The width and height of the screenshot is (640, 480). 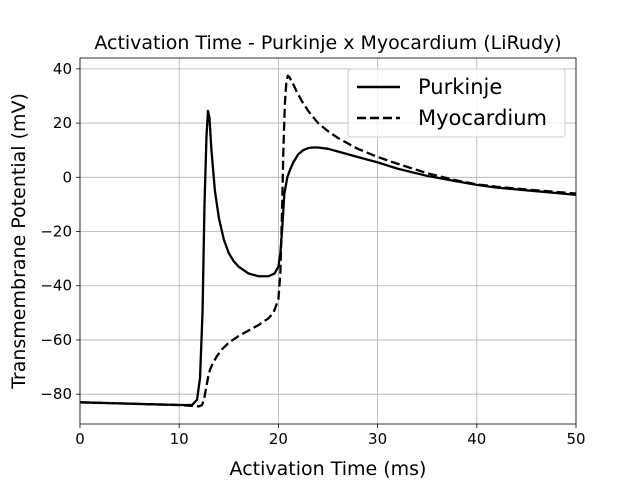 What do you see at coordinates (56, 286) in the screenshot?
I see `y-tick-label: −40` at bounding box center [56, 286].